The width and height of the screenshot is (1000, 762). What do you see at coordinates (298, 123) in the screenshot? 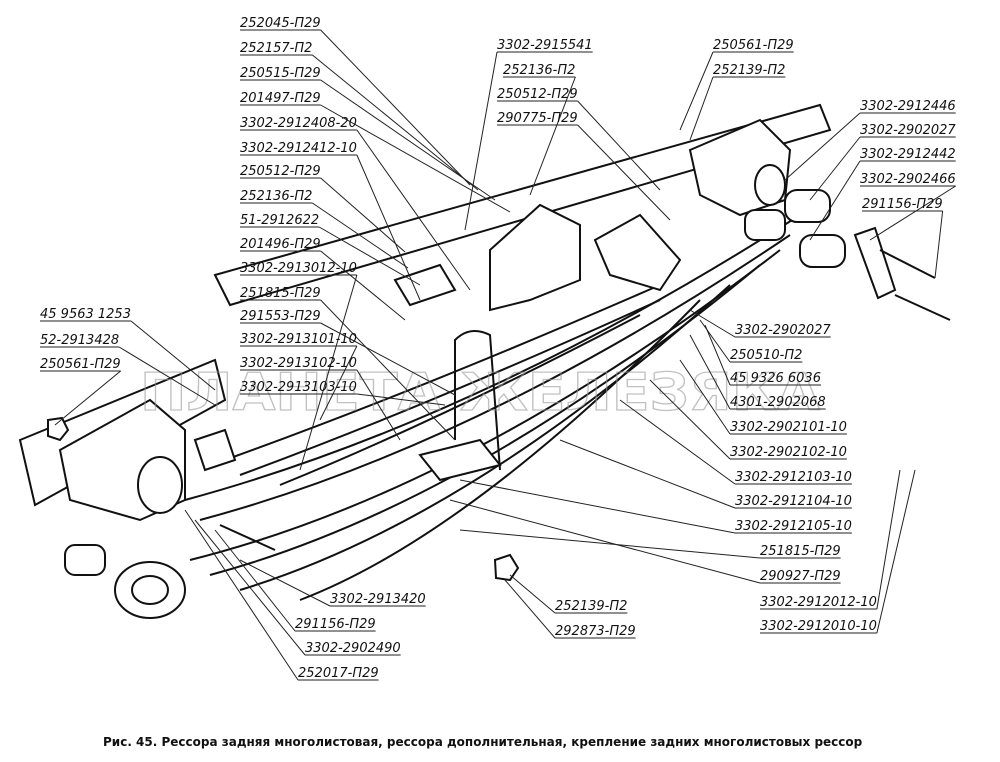
I see `part-label: 3302-2912408-20` at bounding box center [298, 123].